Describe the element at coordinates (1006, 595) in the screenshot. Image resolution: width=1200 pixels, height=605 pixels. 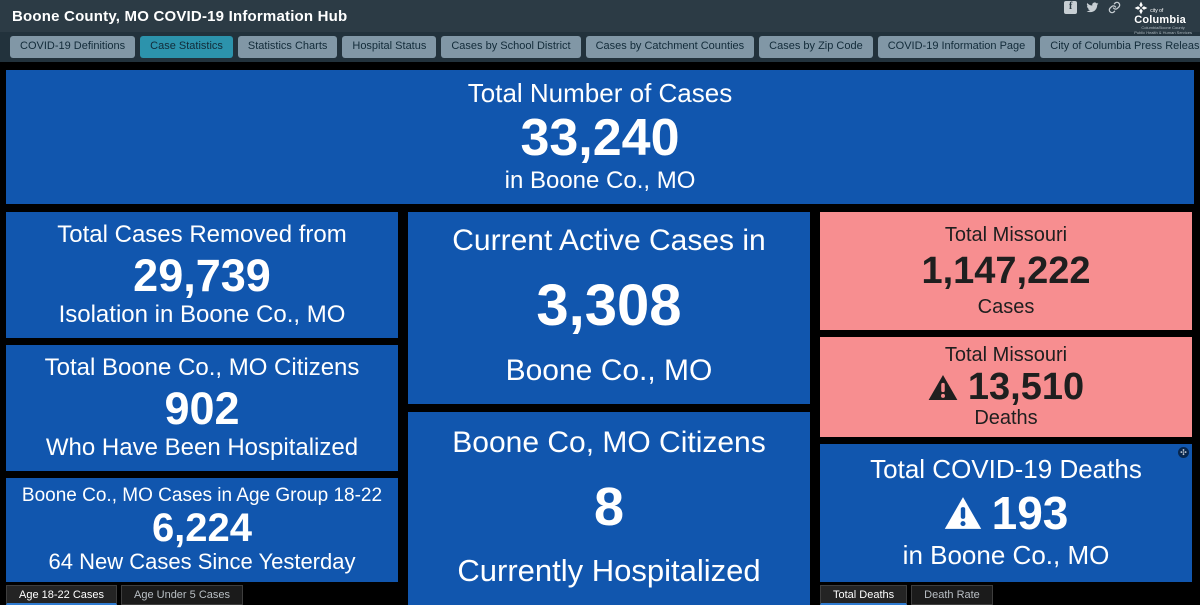
I see `deaths-subtabs: Total Deaths Death Rate` at that location.